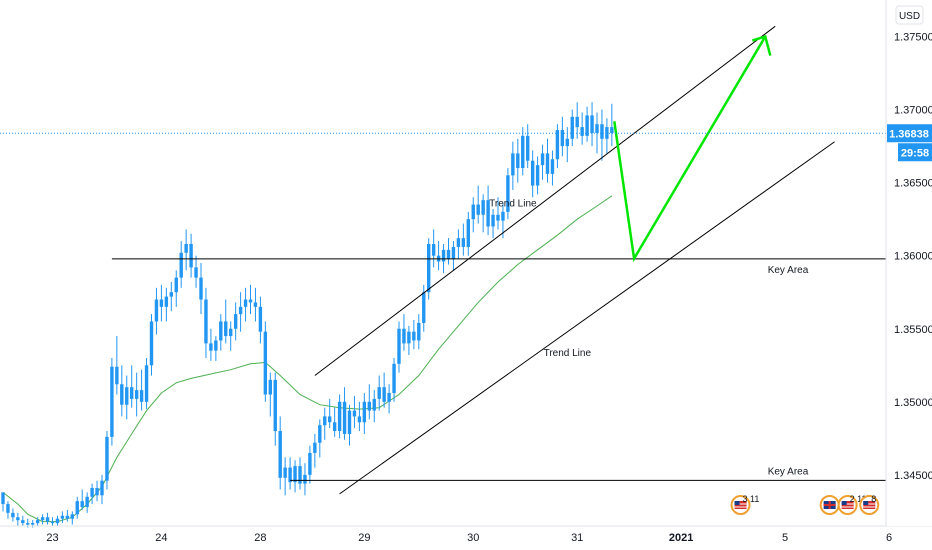 This screenshot has height=550, width=932. I want to click on economic-event-marker: 3 11, so click(745, 504).